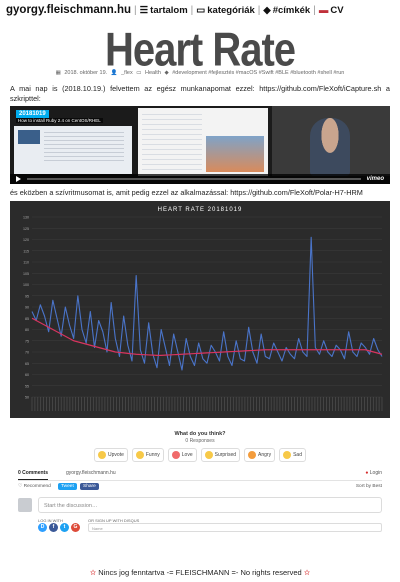  What do you see at coordinates (320, 88) in the screenshot?
I see `icapture-link: https://github.com/FleXoft/iCapture.sh` at bounding box center [320, 88].